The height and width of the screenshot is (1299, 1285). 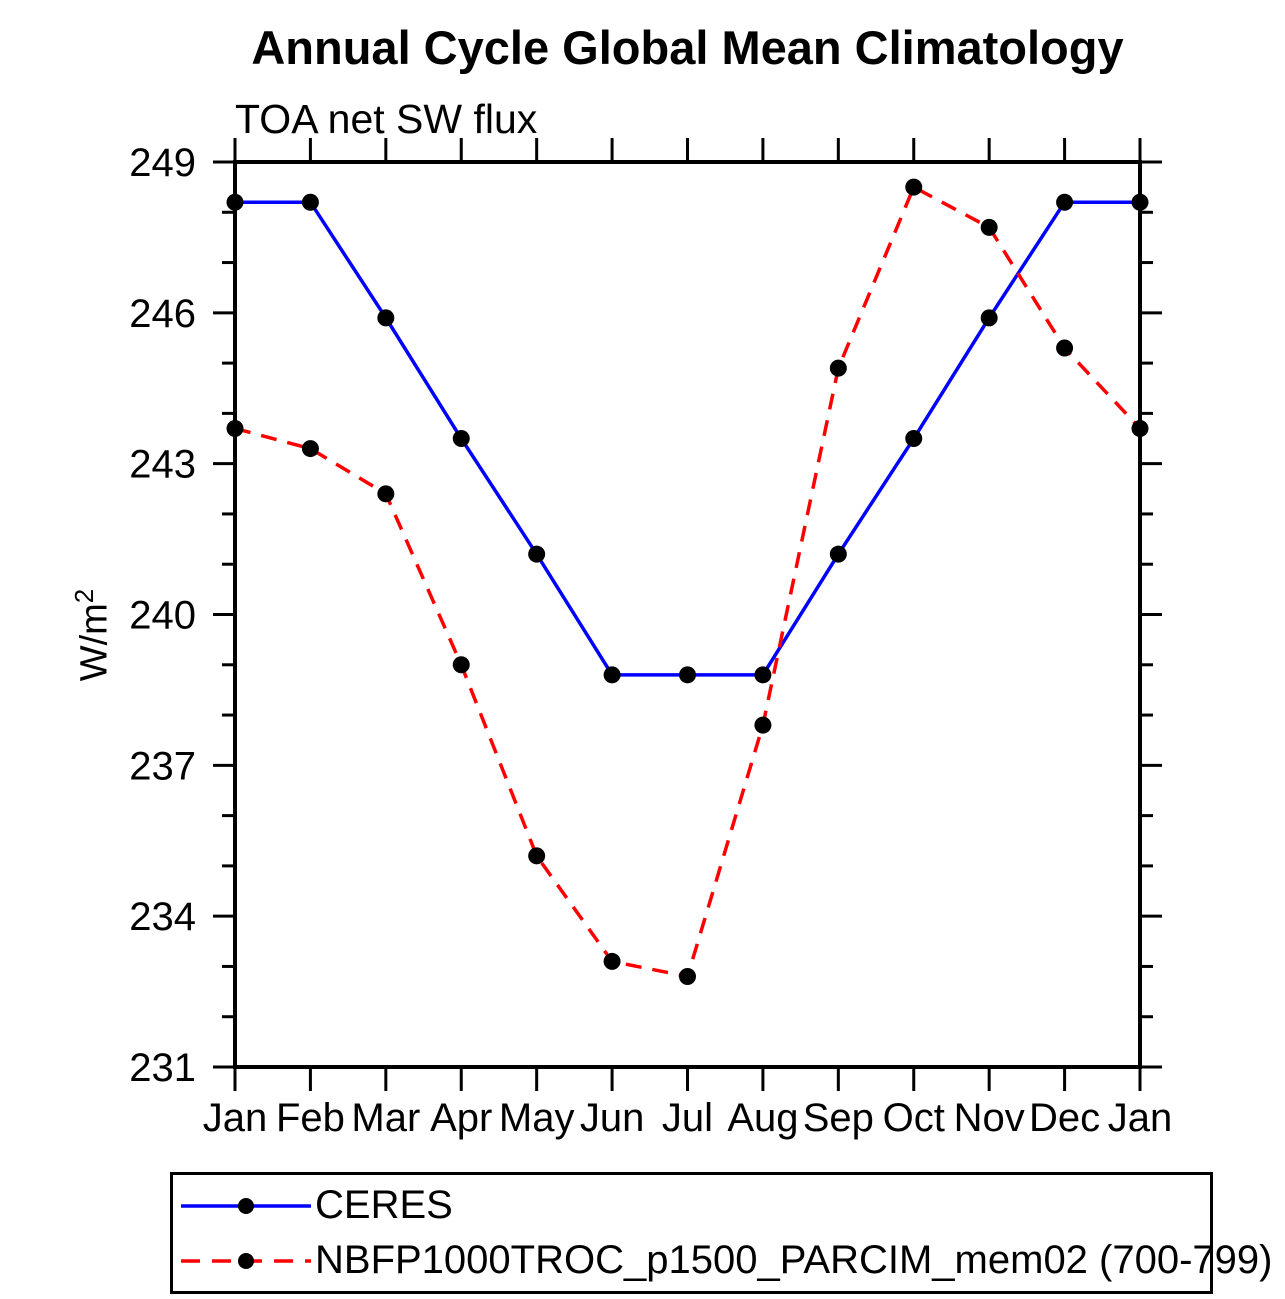 I want to click on x-tick-label: Aug, so click(x=762, y=1118).